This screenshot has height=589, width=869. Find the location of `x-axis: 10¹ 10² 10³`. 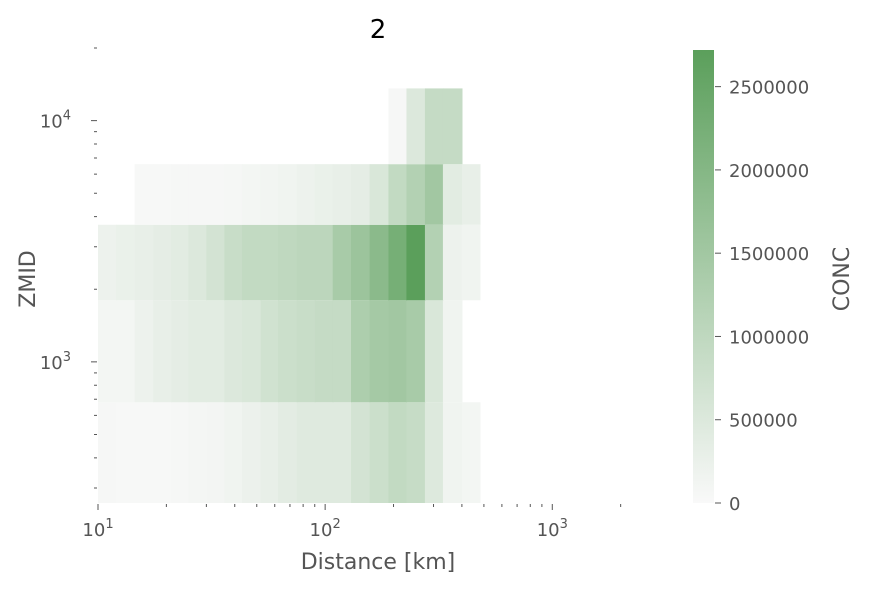

x-axis: 10¹ 10² 10³ is located at coordinates (352, 522).